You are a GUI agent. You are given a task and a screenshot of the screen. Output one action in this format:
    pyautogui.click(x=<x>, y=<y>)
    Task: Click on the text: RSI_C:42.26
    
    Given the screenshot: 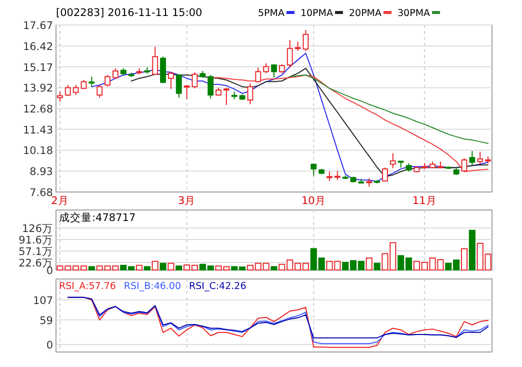 What is the action you would take?
    pyautogui.click(x=217, y=286)
    